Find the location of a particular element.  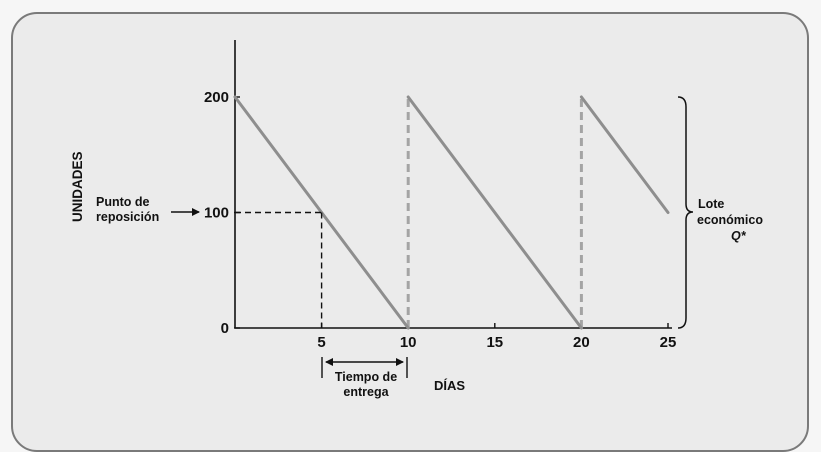

x-tick-label: 5 is located at coordinates (321, 342).